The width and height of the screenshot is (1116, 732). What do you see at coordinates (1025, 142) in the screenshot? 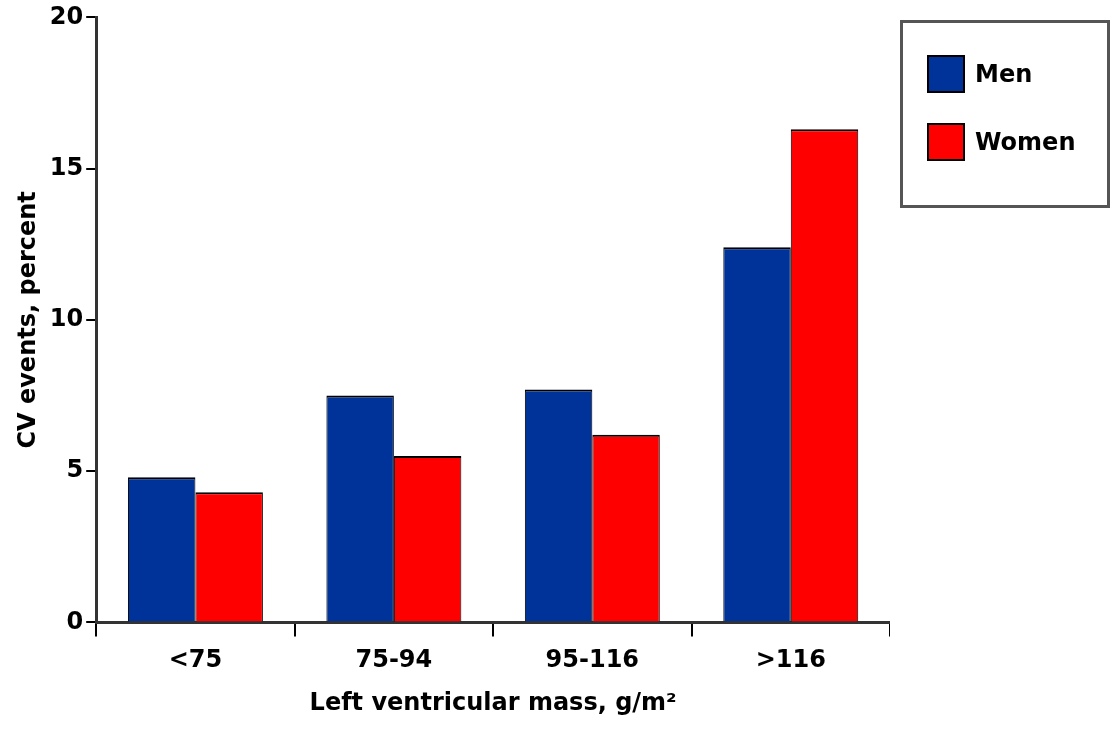
I see `legend-label: Women` at bounding box center [1025, 142].